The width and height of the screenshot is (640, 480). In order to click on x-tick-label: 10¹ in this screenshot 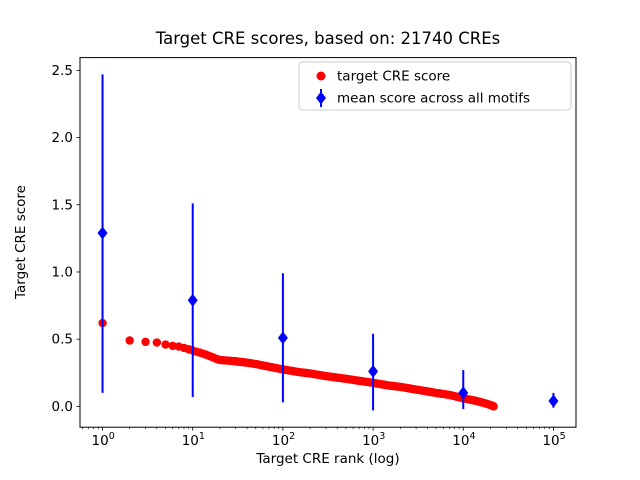, I will do `click(193, 440)`.